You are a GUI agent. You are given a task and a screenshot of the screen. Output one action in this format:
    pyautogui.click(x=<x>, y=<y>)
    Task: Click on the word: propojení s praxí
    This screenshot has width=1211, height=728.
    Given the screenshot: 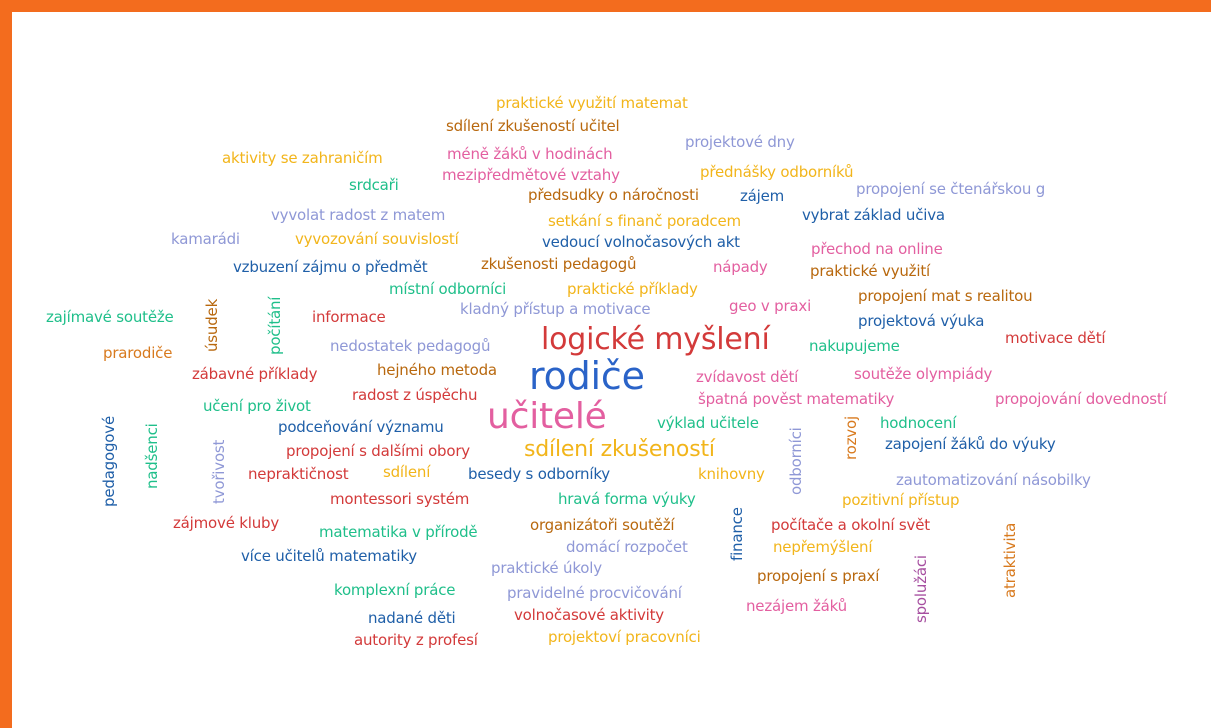 What is the action you would take?
    pyautogui.click(x=818, y=576)
    